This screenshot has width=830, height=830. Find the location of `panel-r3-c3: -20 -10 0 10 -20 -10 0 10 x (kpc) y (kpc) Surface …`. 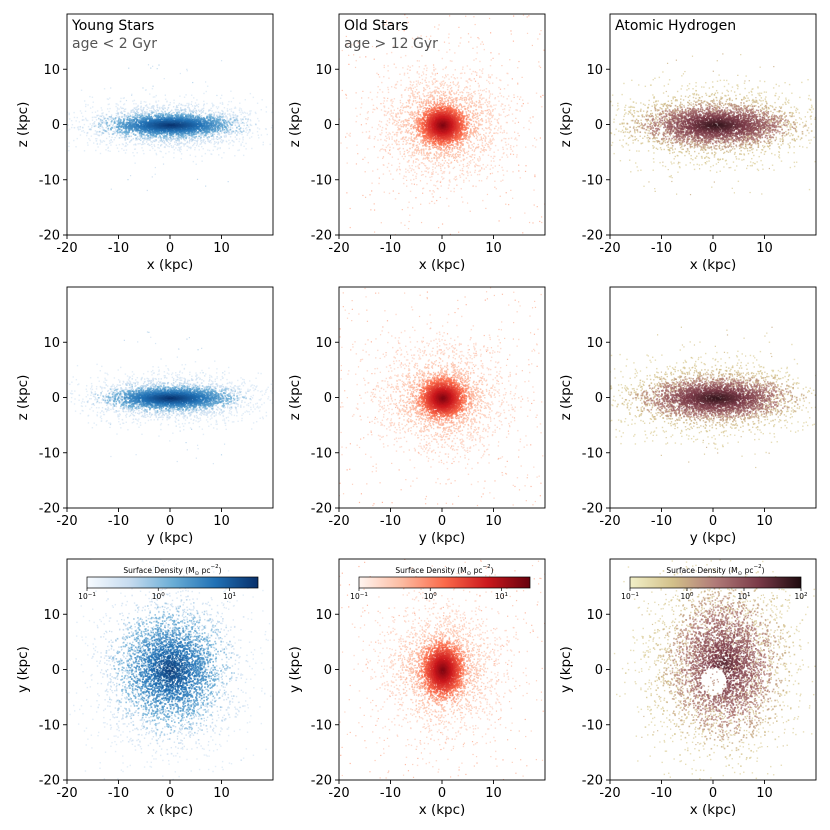

panel-r3-c3: -20 -10 0 10 -20 -10 0 10 x (kpc) y (kpc) Surface … is located at coordinates (687, 688).